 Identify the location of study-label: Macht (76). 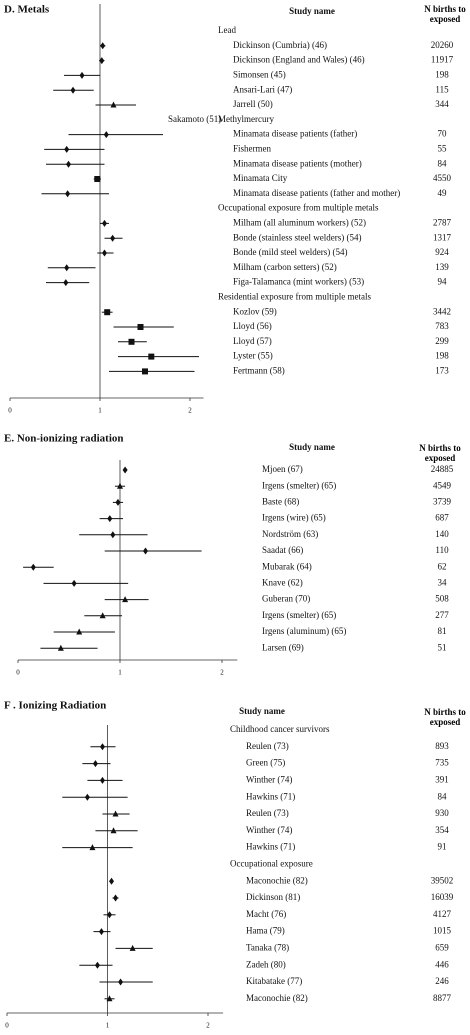
(266, 914).